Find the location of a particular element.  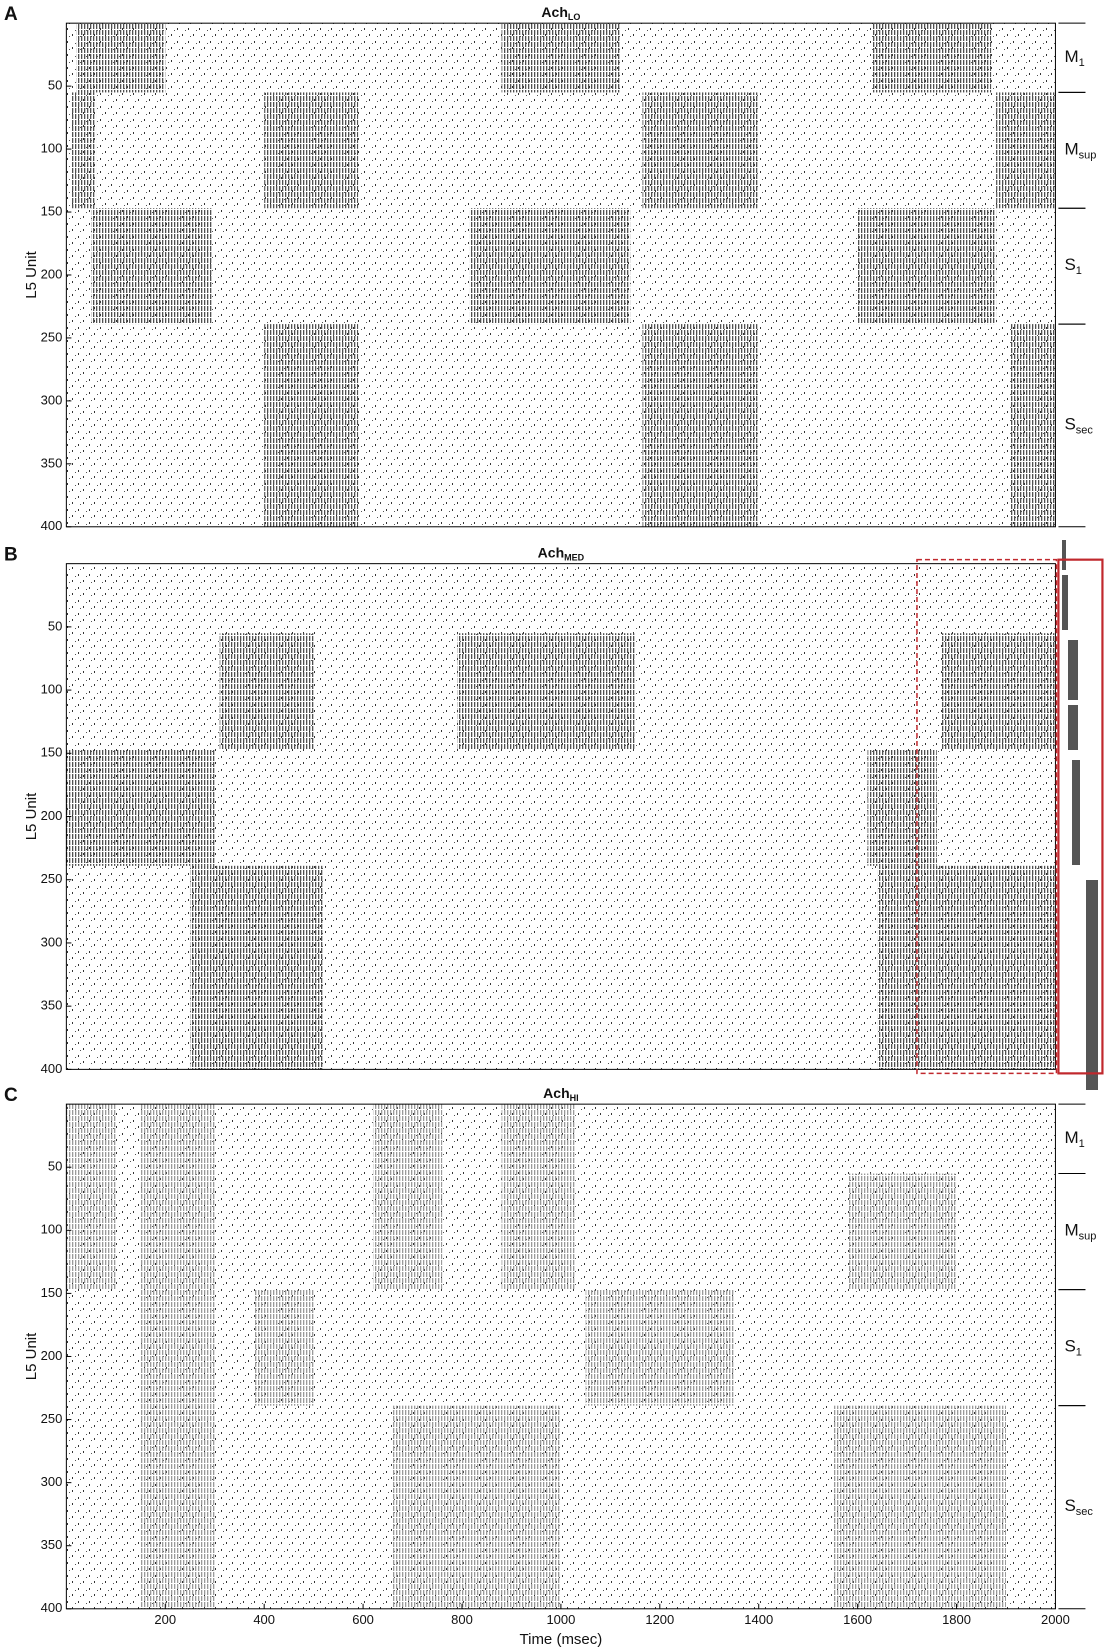

x-tick-label: 800 is located at coordinates (462, 1619).